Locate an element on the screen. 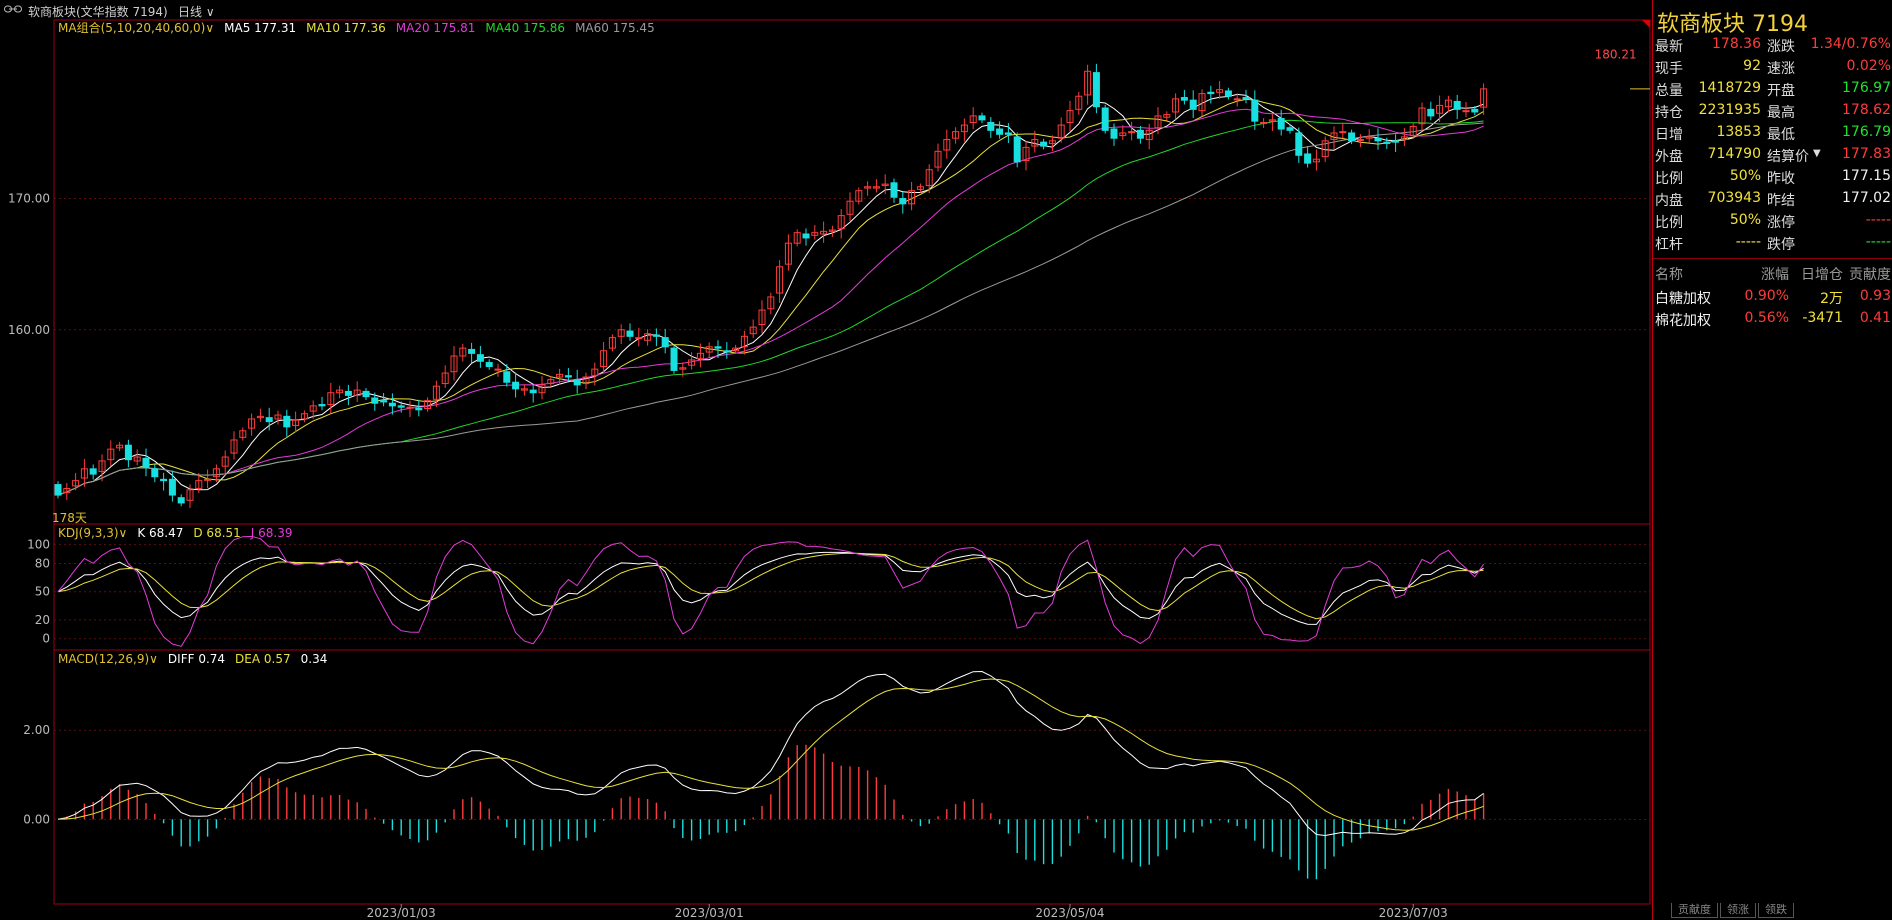 This screenshot has height=920, width=1892. y-tick-label: 80 is located at coordinates (42, 563).